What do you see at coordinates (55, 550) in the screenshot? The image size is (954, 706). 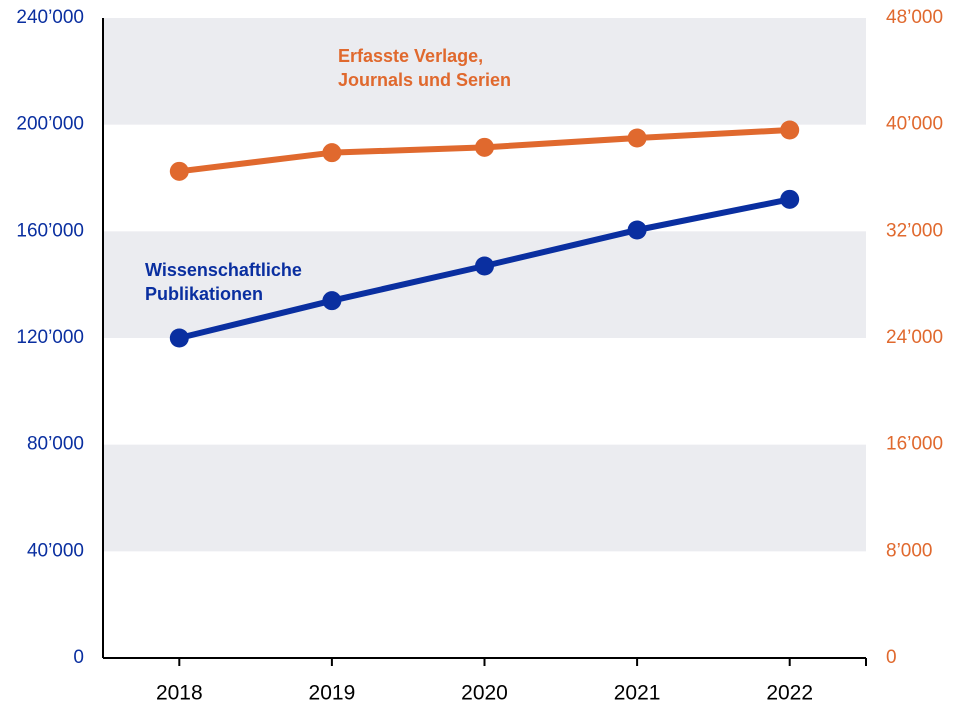 I see `y-tick-label: 40’000` at bounding box center [55, 550].